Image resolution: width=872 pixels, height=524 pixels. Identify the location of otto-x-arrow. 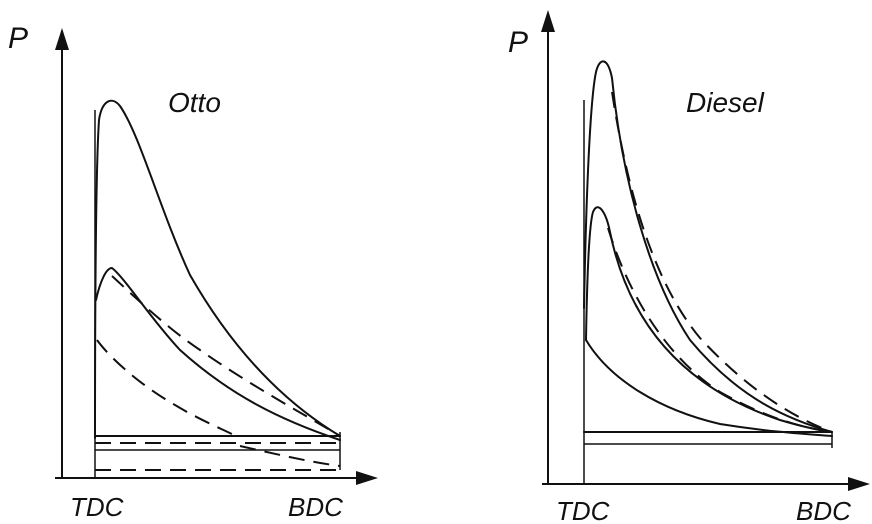
(367, 478).